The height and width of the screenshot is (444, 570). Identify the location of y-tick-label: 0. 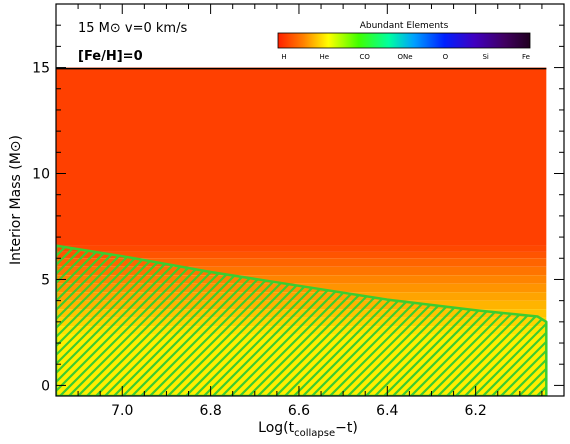
(45, 386).